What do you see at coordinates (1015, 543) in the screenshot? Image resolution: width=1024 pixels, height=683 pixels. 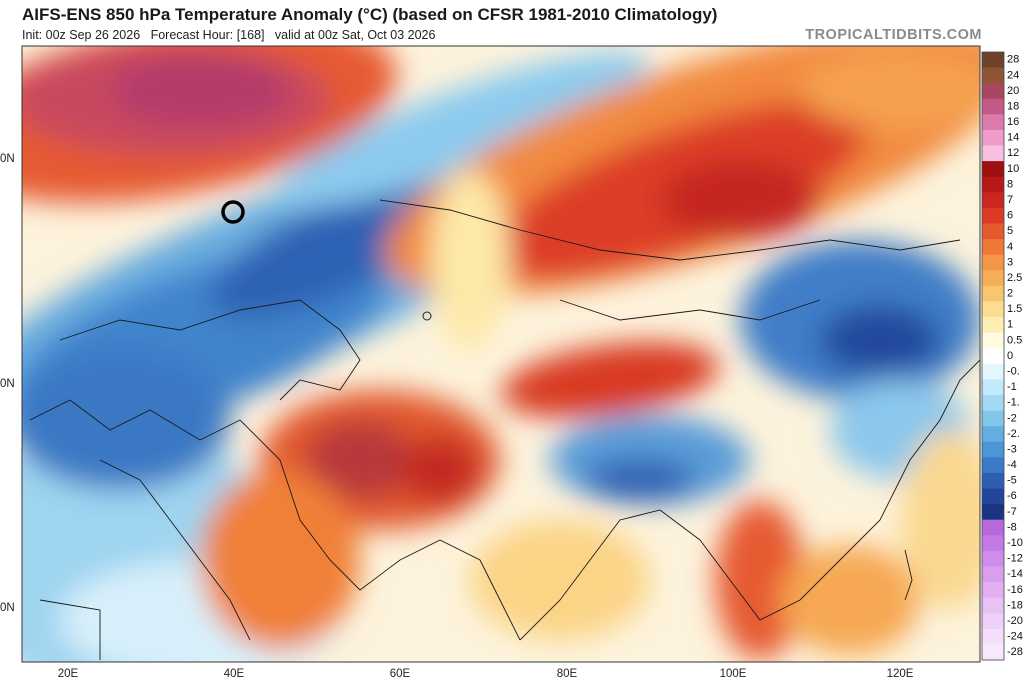 I see `colorbar-label: -10` at bounding box center [1015, 543].